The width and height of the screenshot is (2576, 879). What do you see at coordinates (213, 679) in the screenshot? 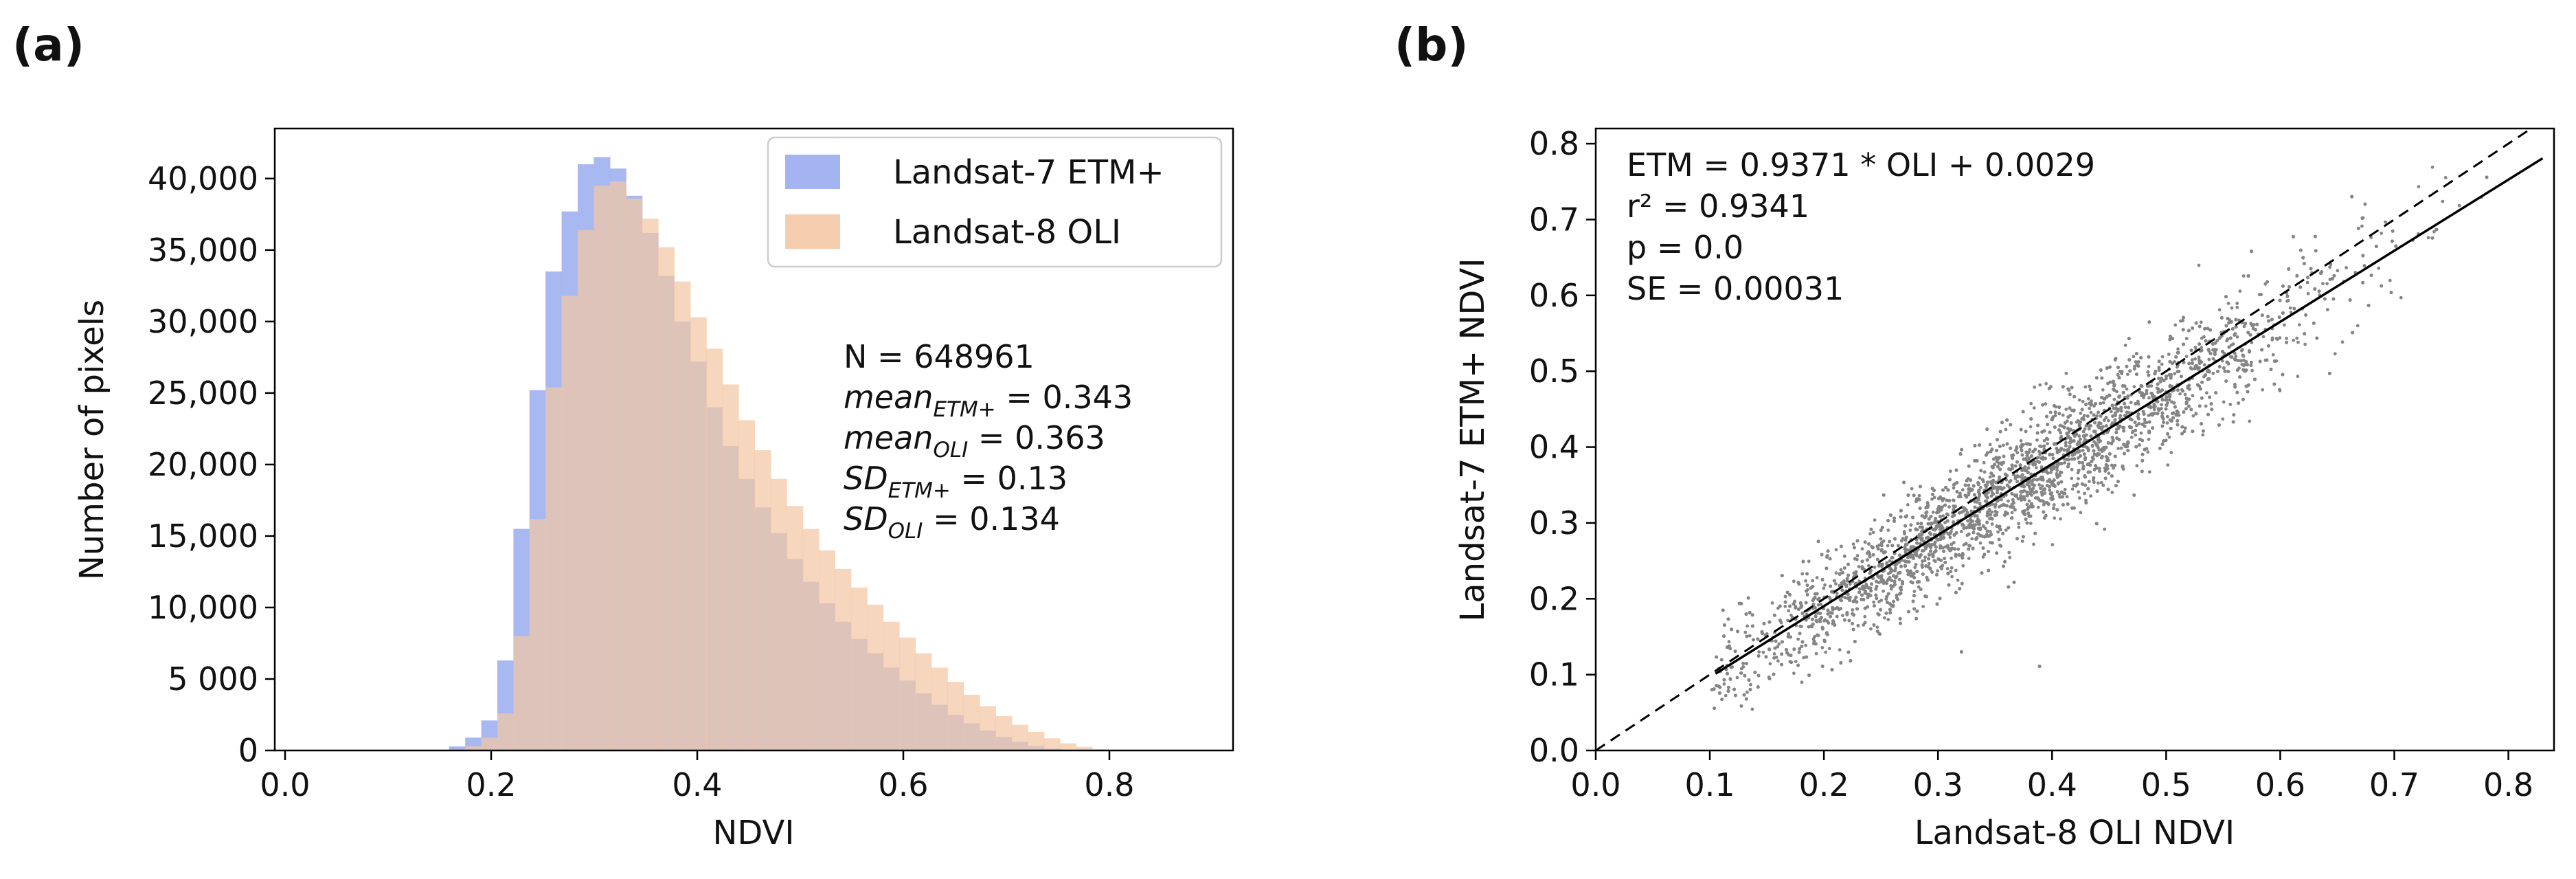
I see `y-tick-label: 5 000` at bounding box center [213, 679].